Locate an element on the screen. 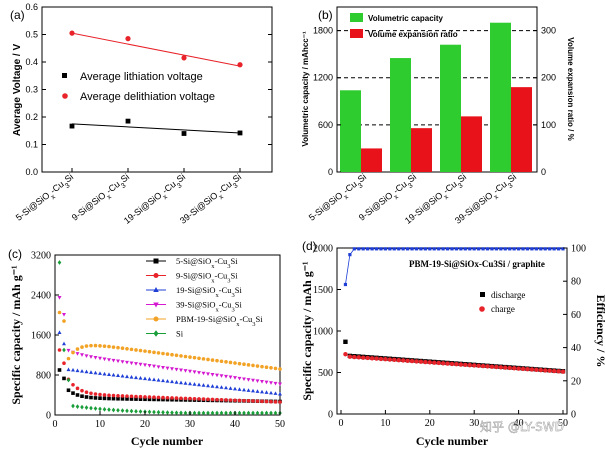 The width and height of the screenshot is (605, 453). d-xtick-label: 20 is located at coordinates (430, 423).